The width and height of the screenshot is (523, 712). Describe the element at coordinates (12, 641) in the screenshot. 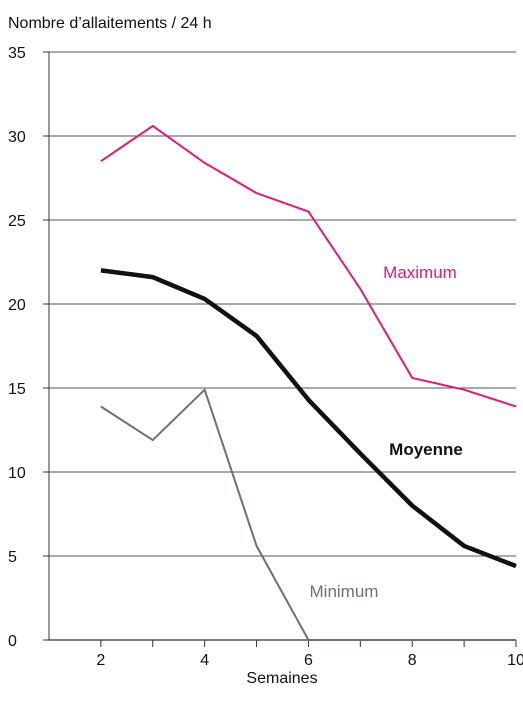

I see `y-tick-label-0: 0` at that location.